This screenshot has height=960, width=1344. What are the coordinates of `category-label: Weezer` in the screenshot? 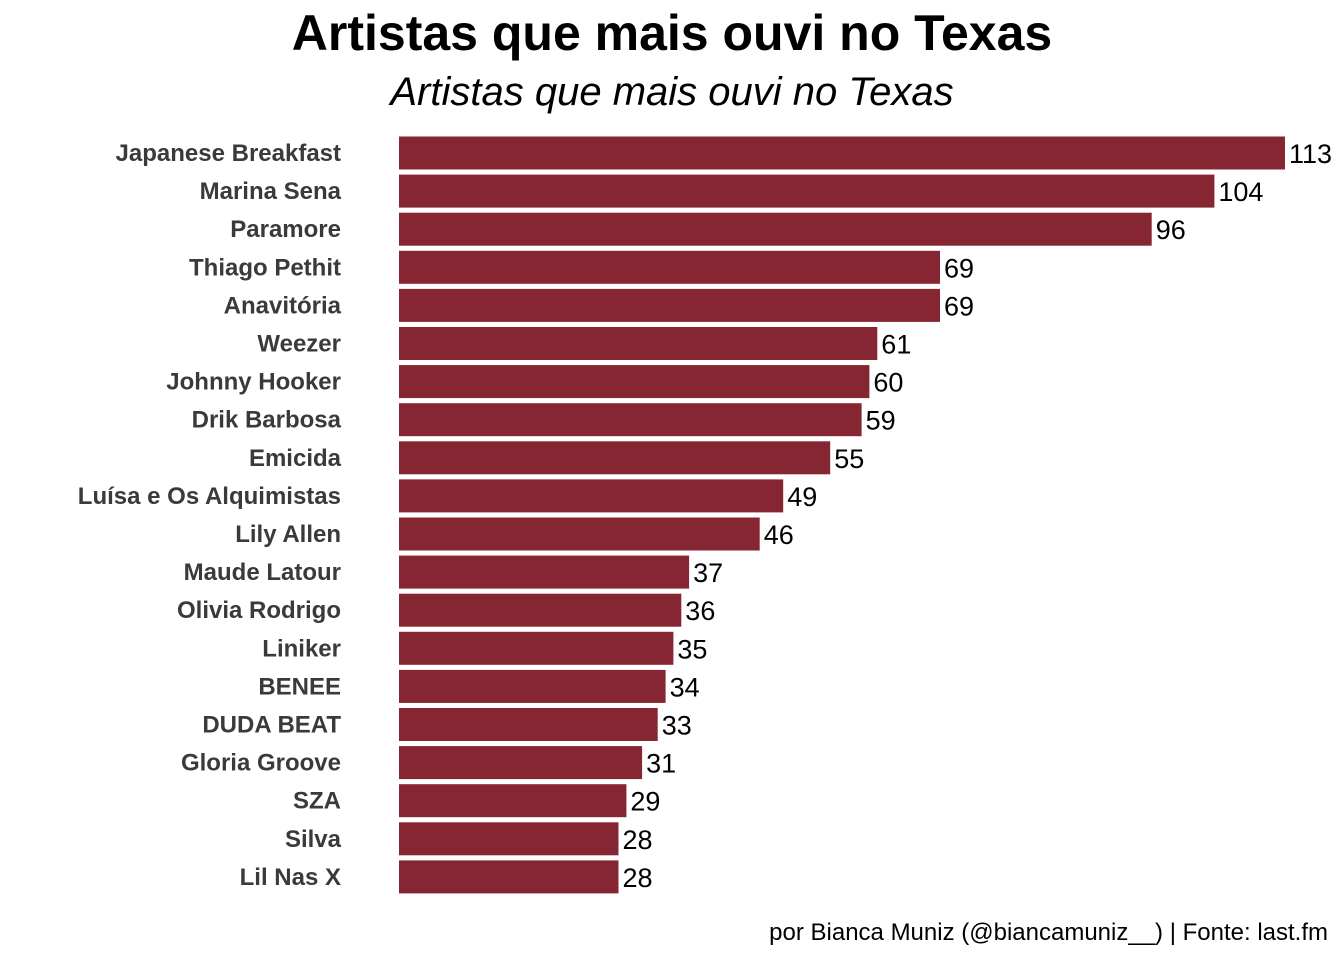 It's located at (299, 344).